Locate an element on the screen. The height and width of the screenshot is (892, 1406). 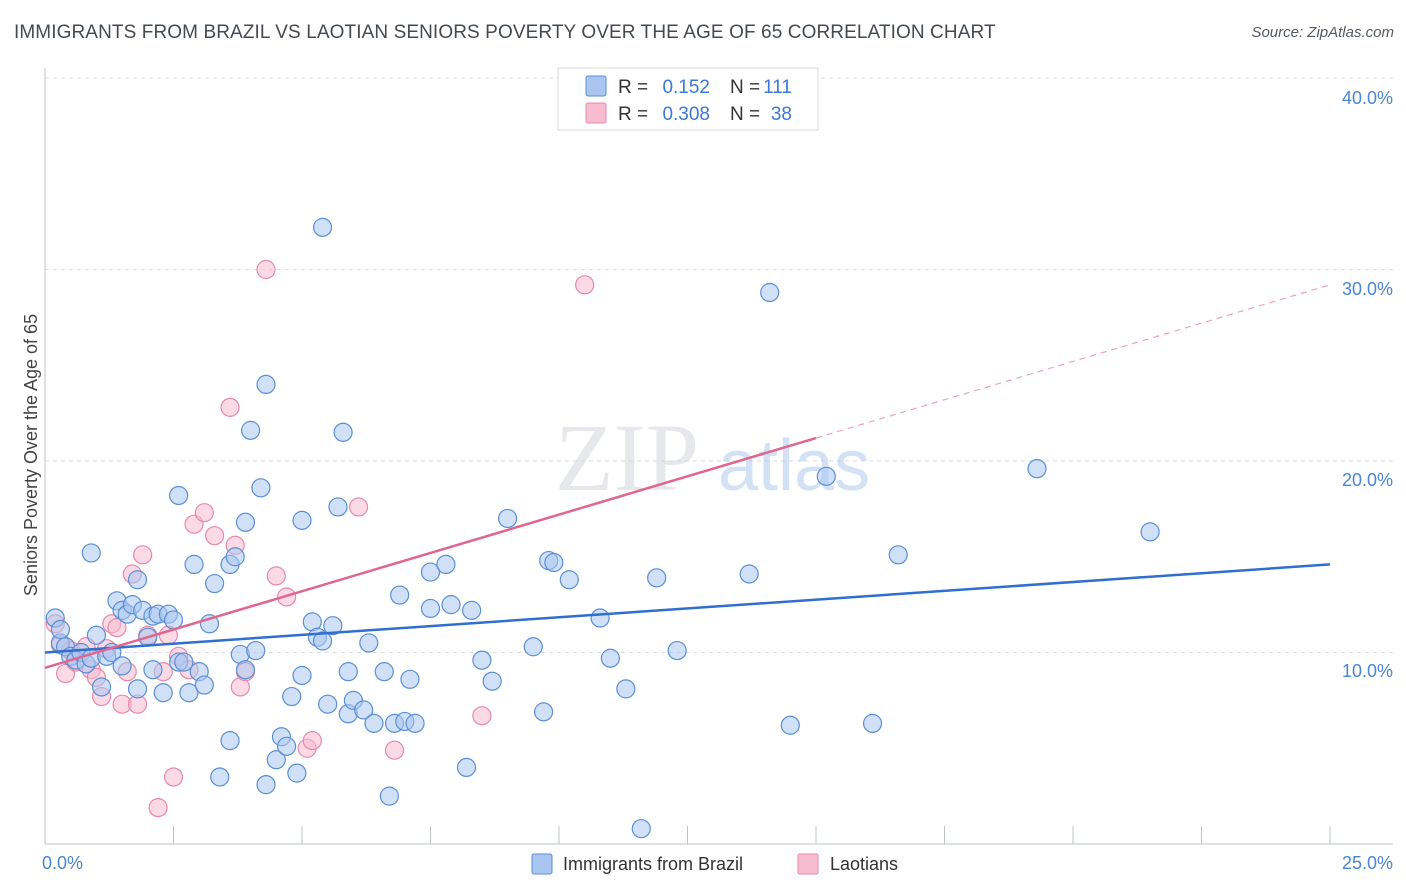
brazil-trend-line is located at coordinates (687, 608).